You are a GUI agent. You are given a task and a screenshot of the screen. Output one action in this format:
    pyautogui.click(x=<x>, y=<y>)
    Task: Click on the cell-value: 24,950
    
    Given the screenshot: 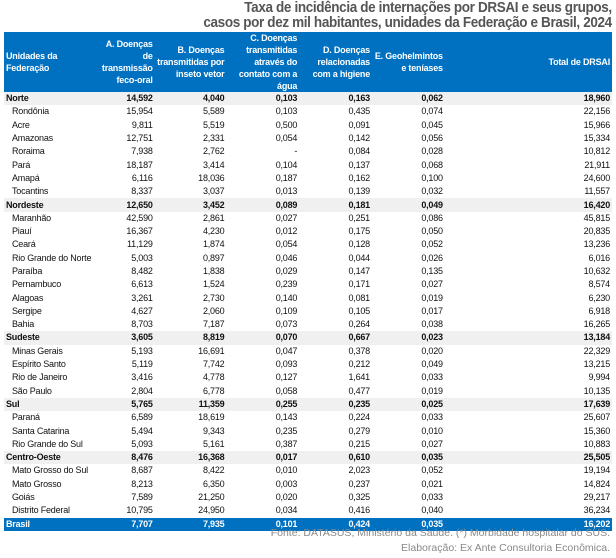 What is the action you would take?
    pyautogui.click(x=211, y=510)
    